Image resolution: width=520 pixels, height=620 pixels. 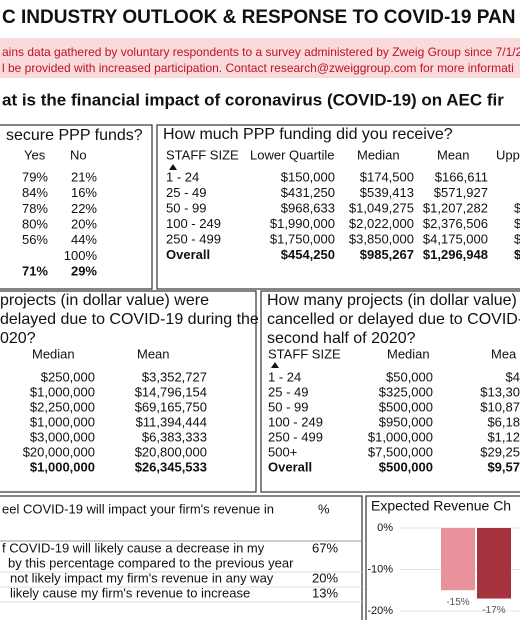 I want to click on table-cell: 13%, so click(x=325, y=592).